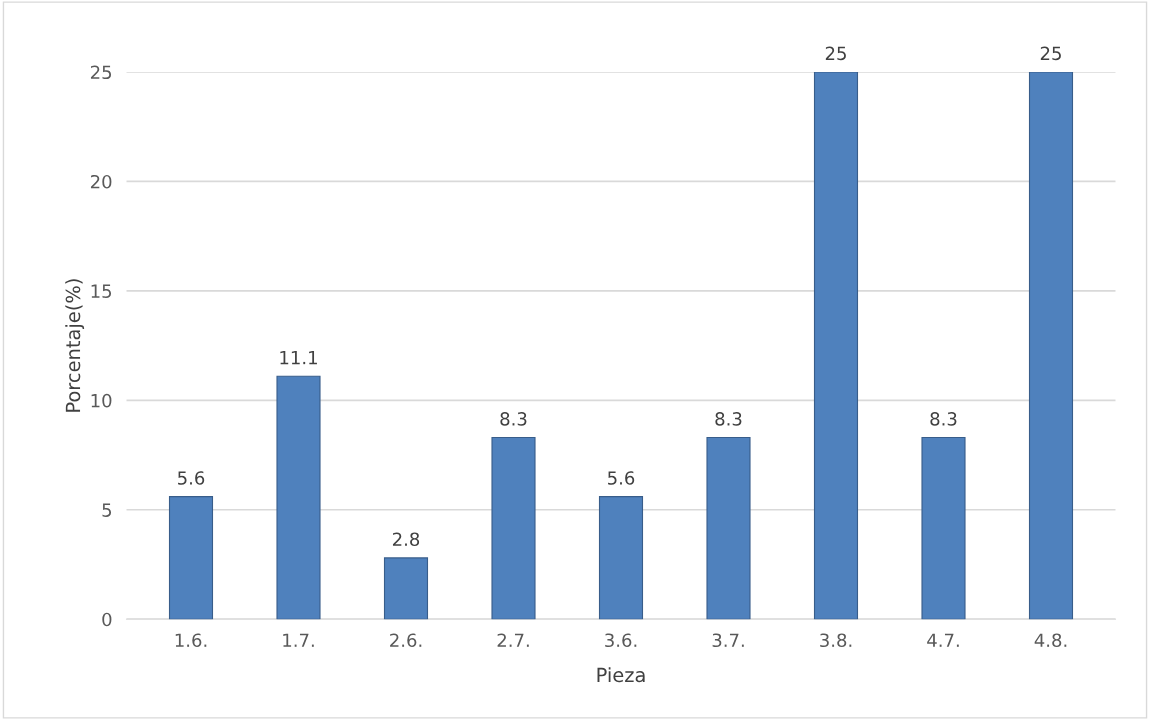 This screenshot has width=1150, height=720. I want to click on x-tick-label: 3.7., so click(728, 640).